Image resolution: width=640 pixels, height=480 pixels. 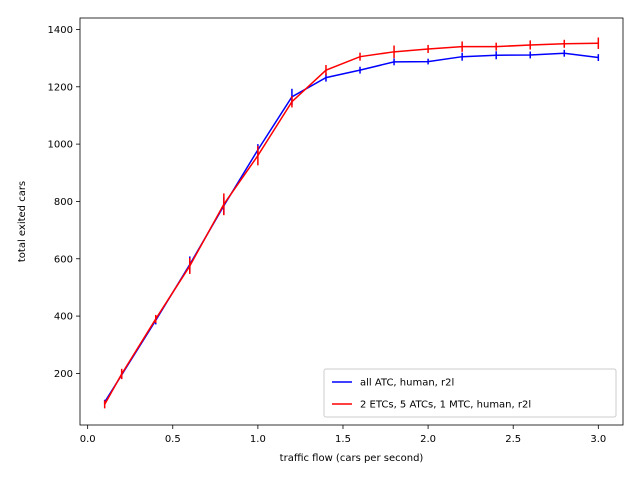 I want to click on x-tick-label: 2.0, so click(x=428, y=439).